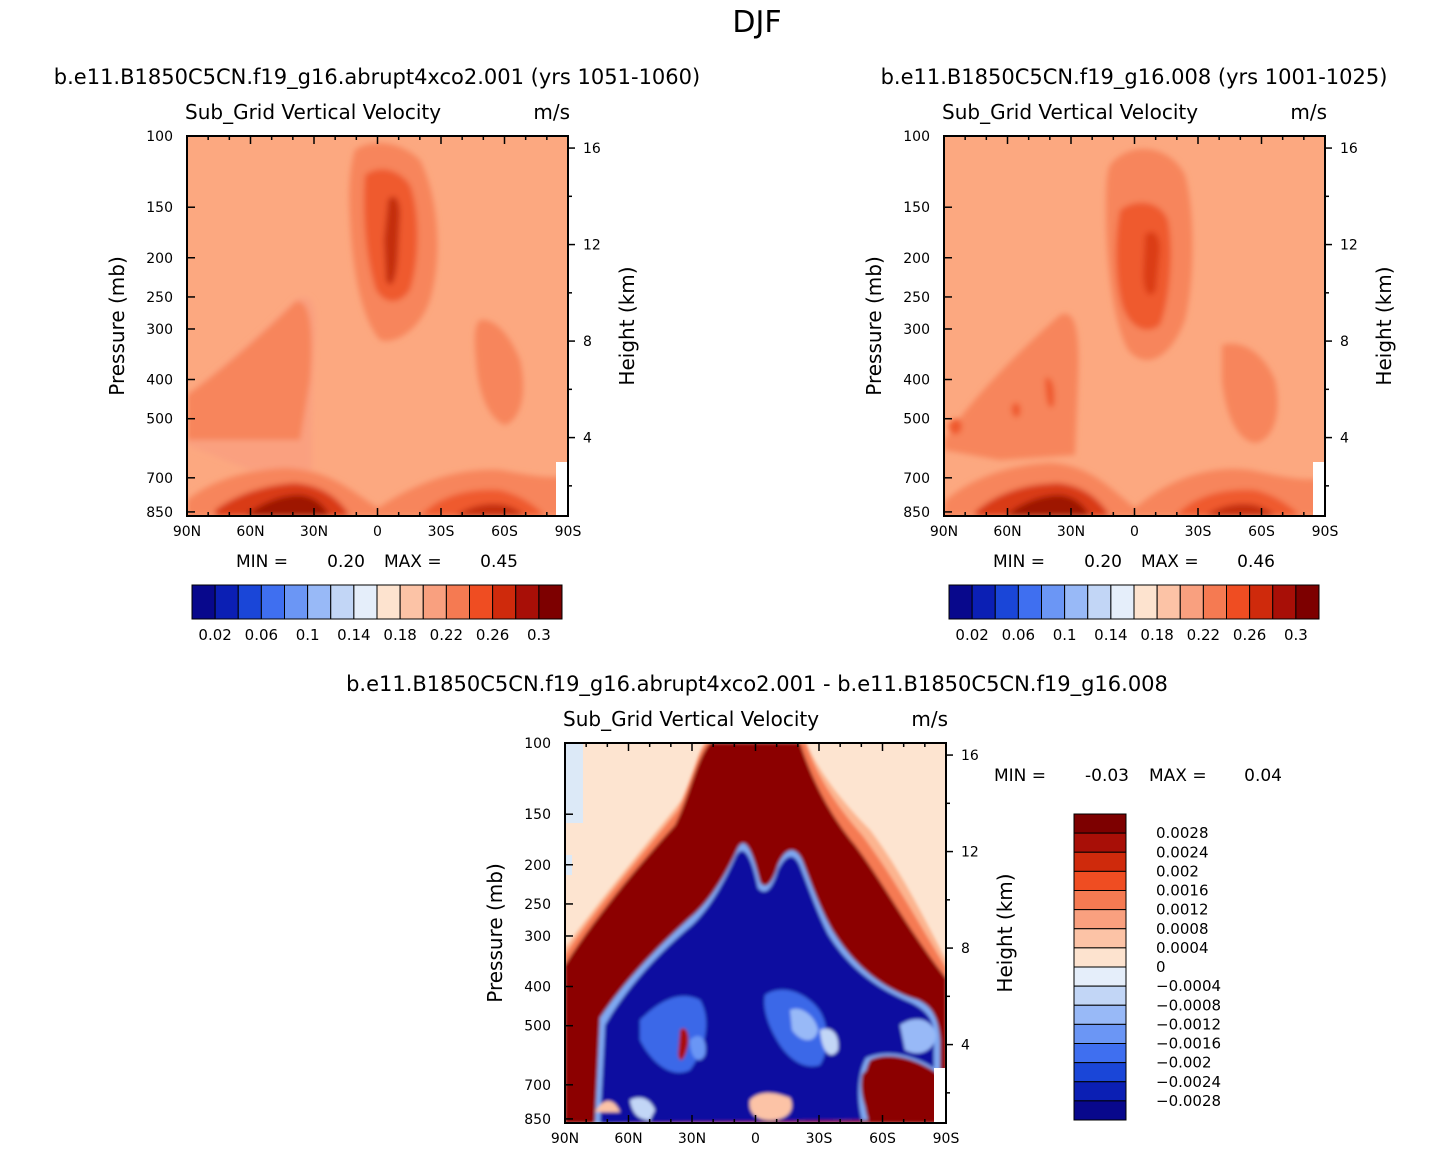  I want to click on colorbar-label: 0.02, so click(214, 635).